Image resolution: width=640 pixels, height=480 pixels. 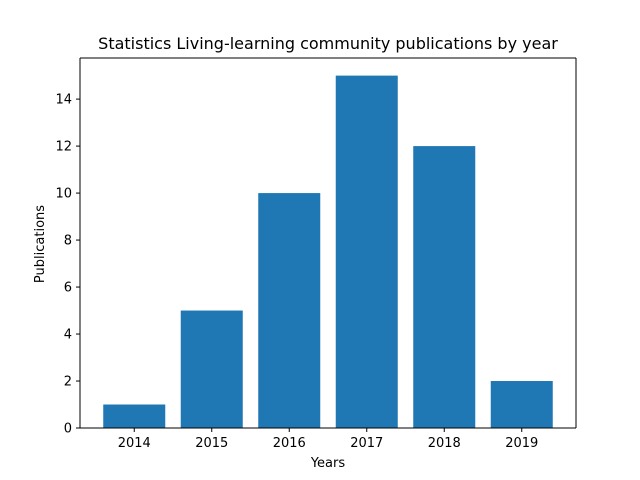 What do you see at coordinates (444, 443) in the screenshot?
I see `x-tick-label-2018: 2018` at bounding box center [444, 443].